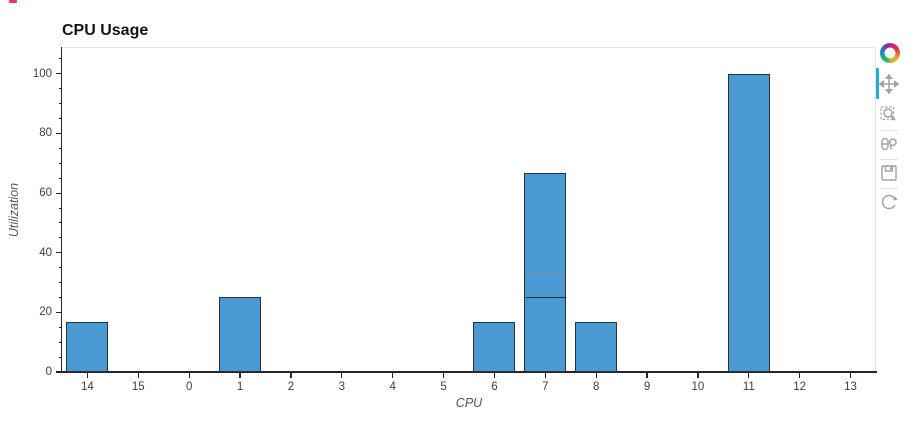 This screenshot has width=920, height=425. I want to click on y-axis-line, so click(62, 209).